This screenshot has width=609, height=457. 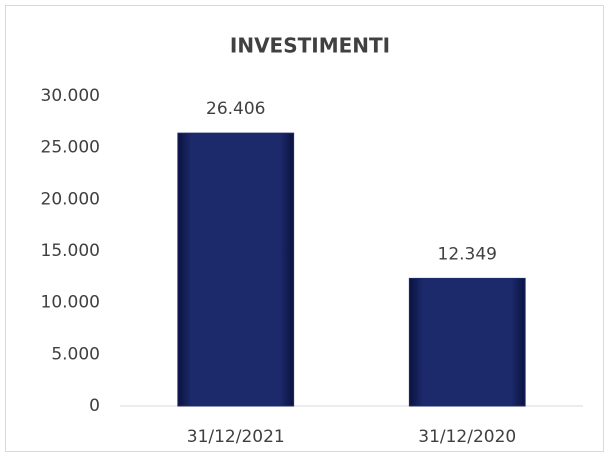 What do you see at coordinates (70, 96) in the screenshot?
I see `y-tick-label: 30.000` at bounding box center [70, 96].